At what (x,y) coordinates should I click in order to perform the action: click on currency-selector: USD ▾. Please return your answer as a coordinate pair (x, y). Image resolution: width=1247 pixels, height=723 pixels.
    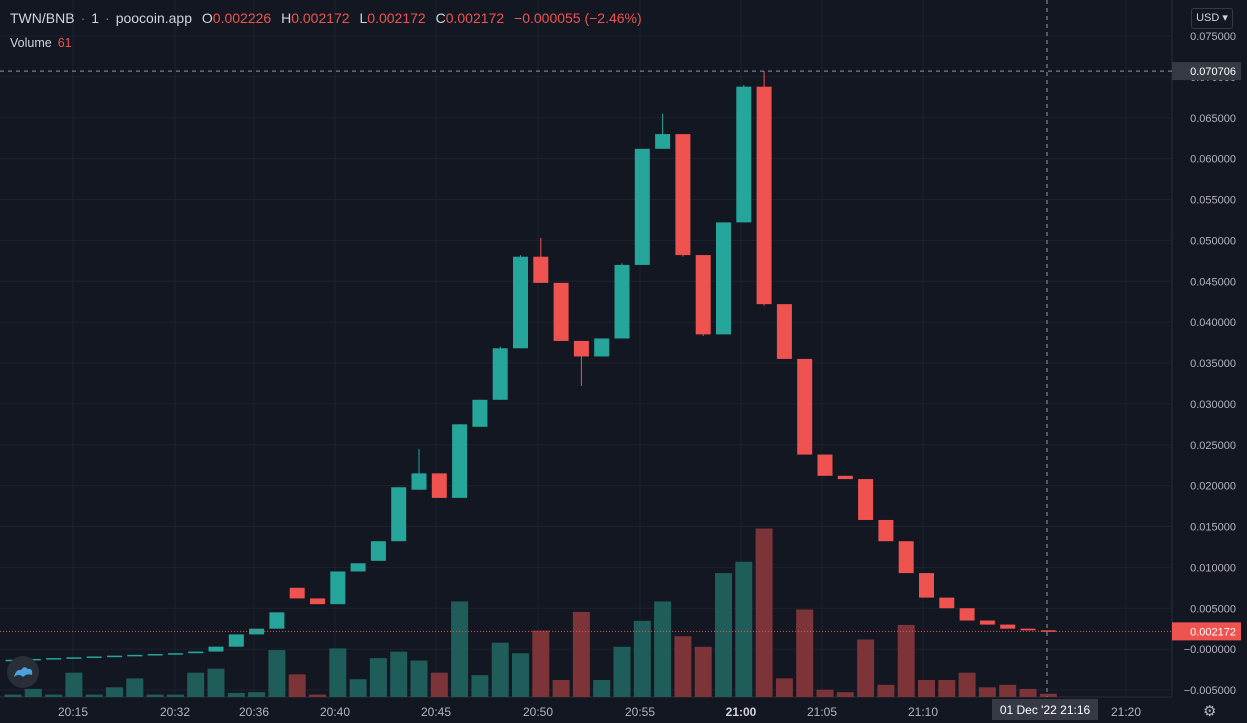
    Looking at the image, I should click on (1212, 18).